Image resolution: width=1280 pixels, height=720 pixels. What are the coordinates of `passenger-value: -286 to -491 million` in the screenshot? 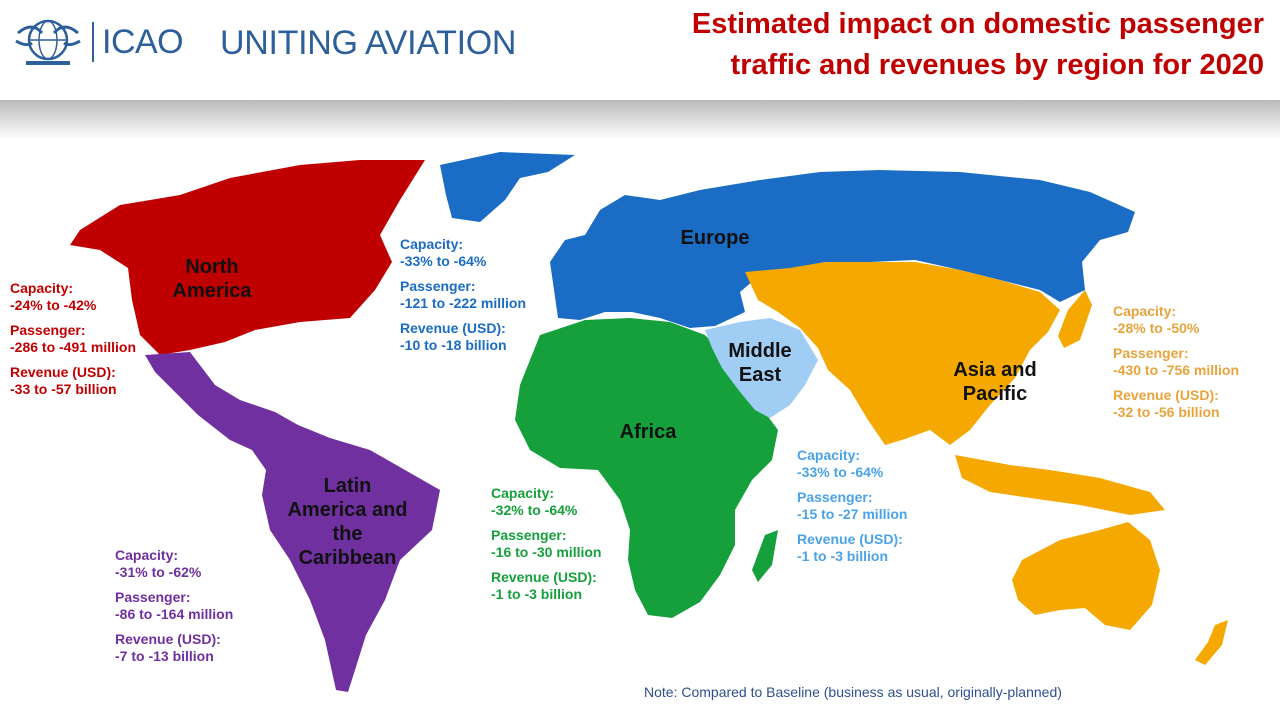 It's located at (73, 347).